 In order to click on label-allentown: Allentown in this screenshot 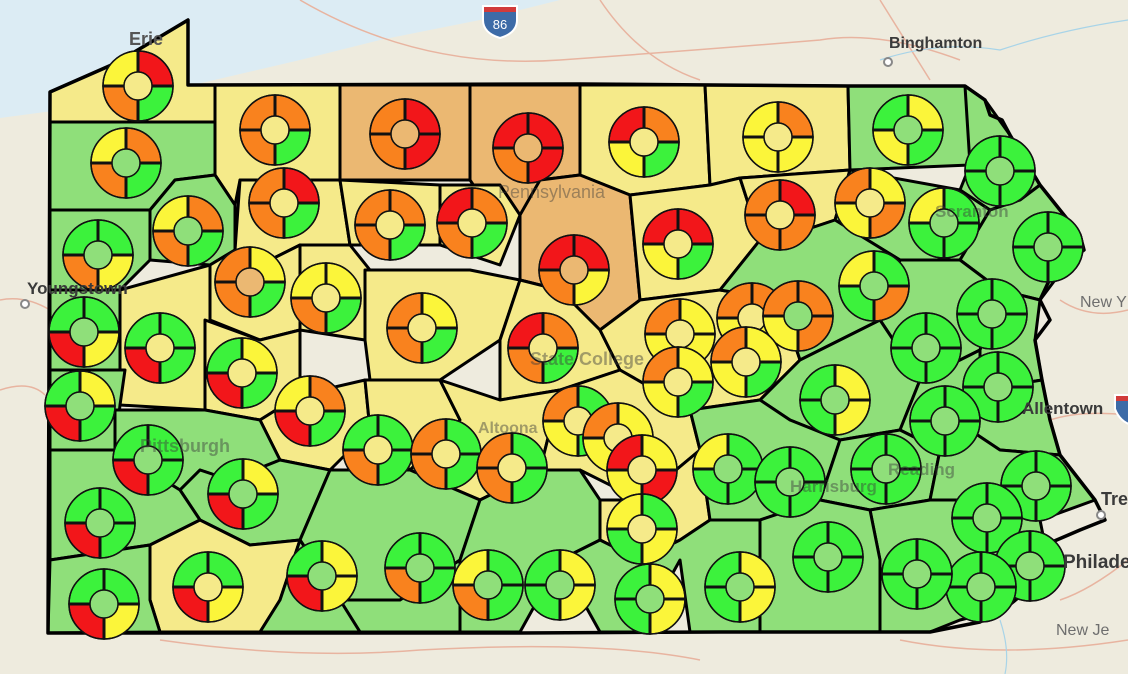, I will do `click(1063, 408)`.